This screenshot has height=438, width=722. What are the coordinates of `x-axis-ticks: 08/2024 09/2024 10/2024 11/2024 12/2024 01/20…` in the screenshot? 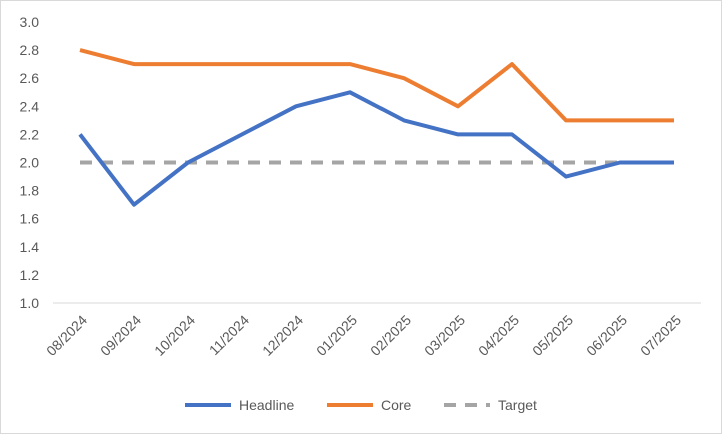 It's located at (363, 335).